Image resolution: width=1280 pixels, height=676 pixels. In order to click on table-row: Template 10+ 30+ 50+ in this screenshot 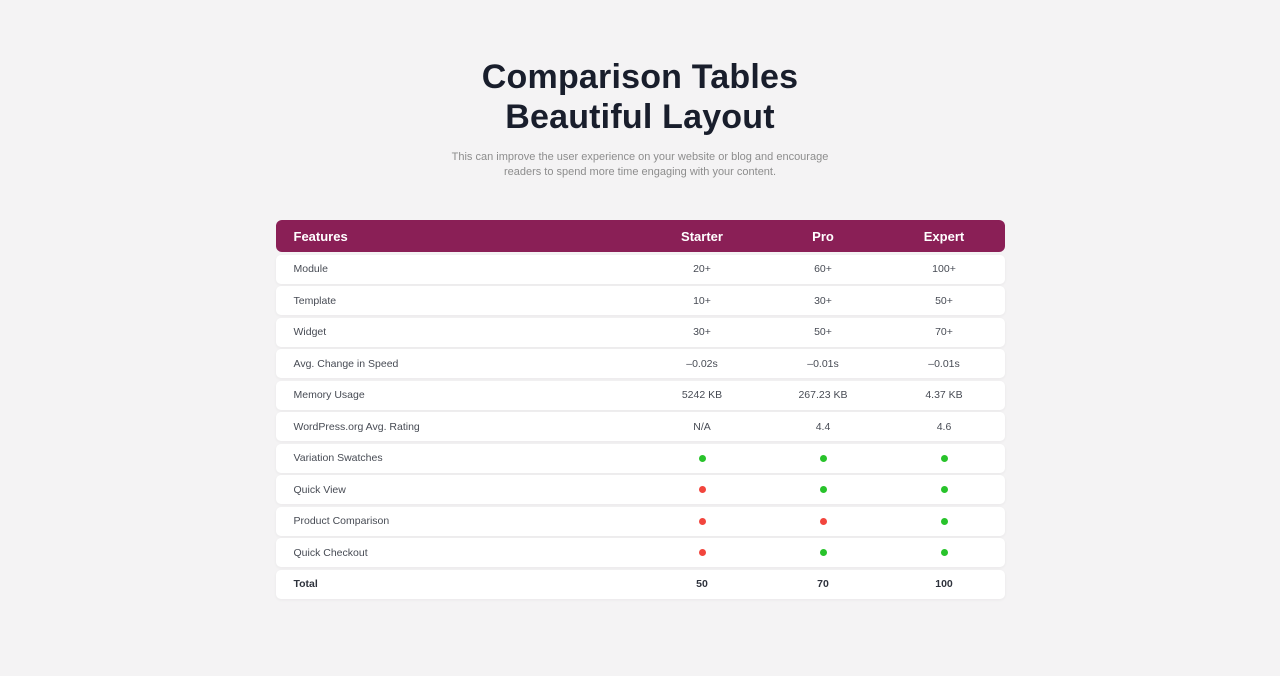, I will do `click(640, 300)`.